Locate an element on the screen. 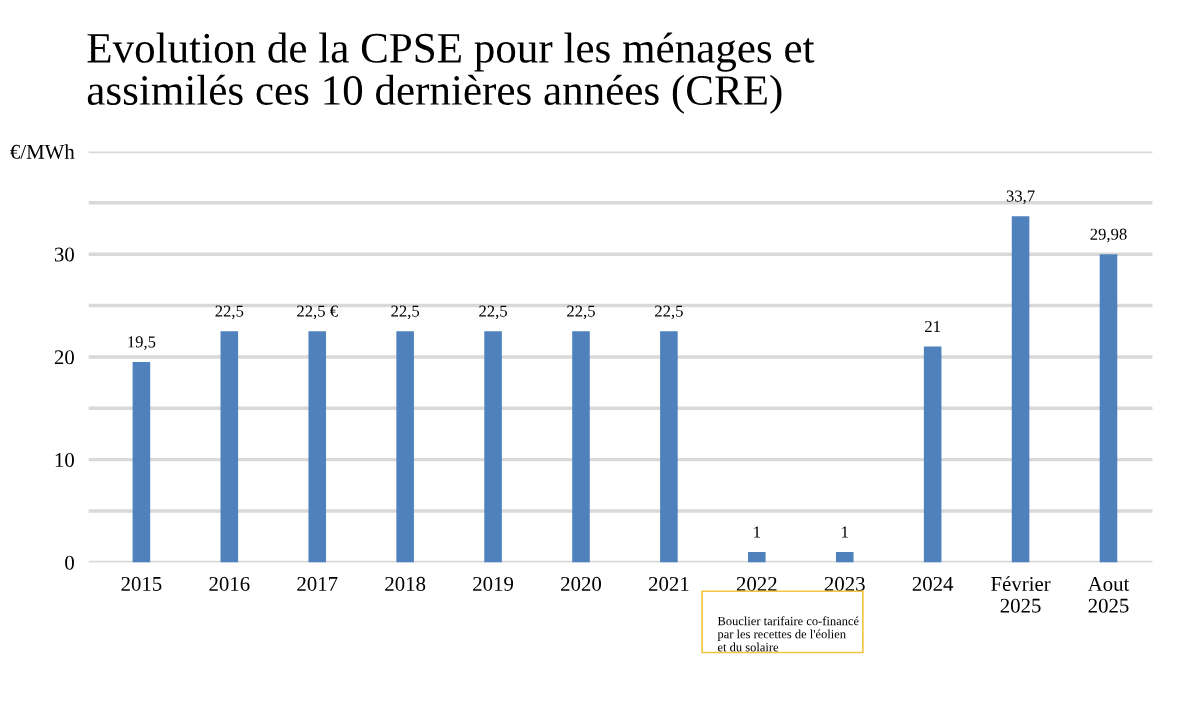 This screenshot has height=721, width=1182. data-label: 21 is located at coordinates (932, 326).